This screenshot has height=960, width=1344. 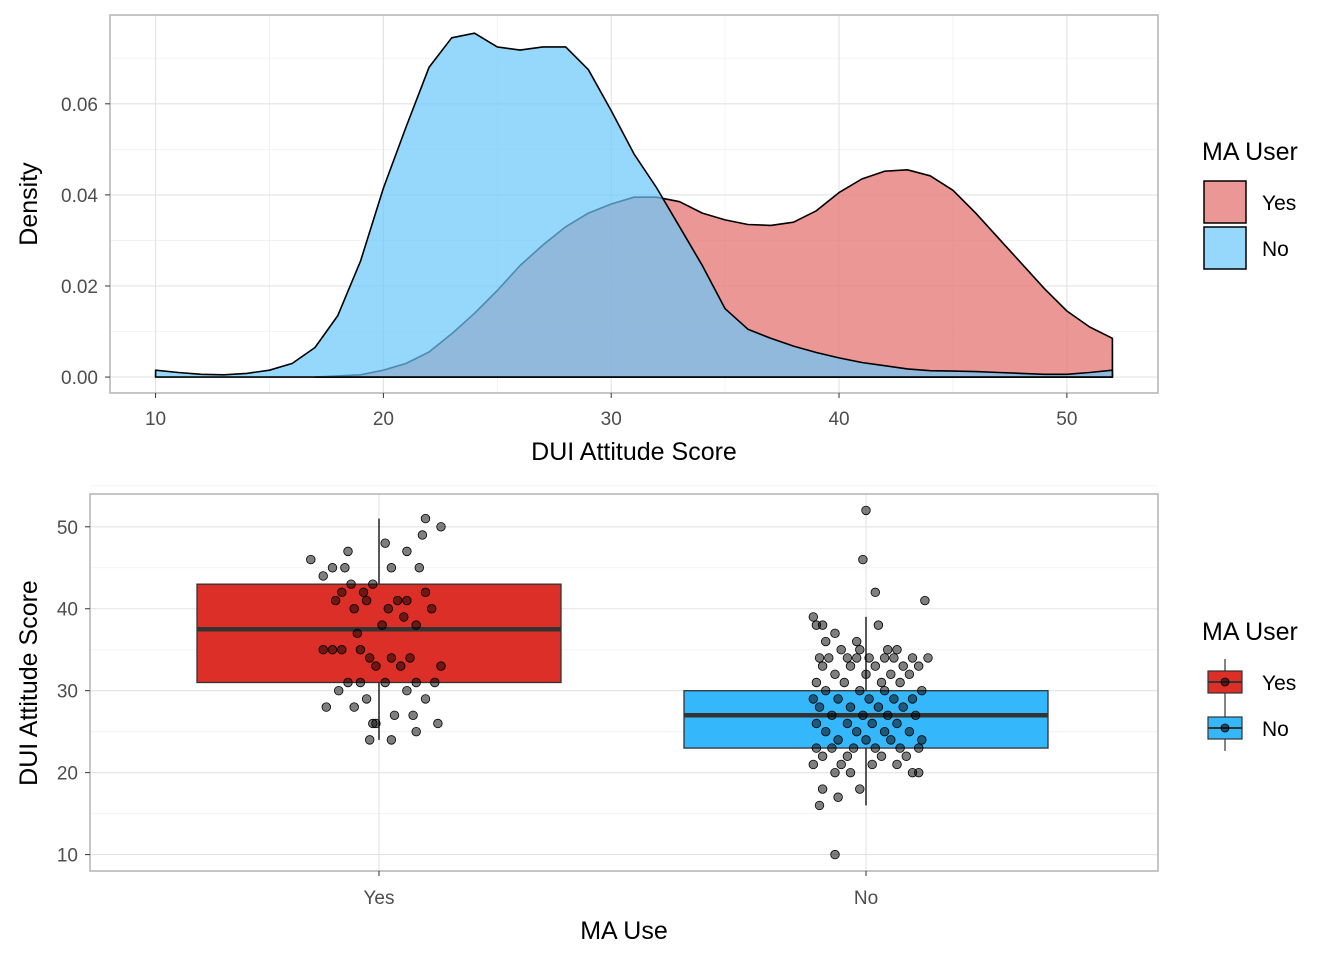 What do you see at coordinates (67, 528) in the screenshot?
I see `boxplot-y-tick-label: 50` at bounding box center [67, 528].